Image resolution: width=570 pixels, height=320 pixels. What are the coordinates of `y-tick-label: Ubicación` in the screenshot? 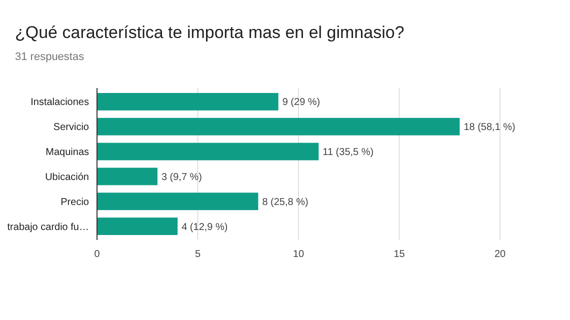 It's located at (67, 177).